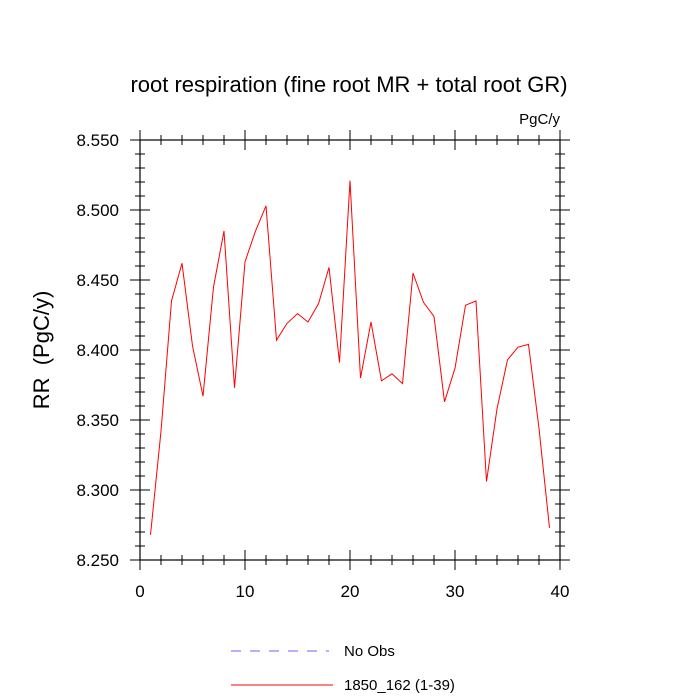  Describe the element at coordinates (97, 560) in the screenshot. I see `y-tick-label: 8.250` at that location.